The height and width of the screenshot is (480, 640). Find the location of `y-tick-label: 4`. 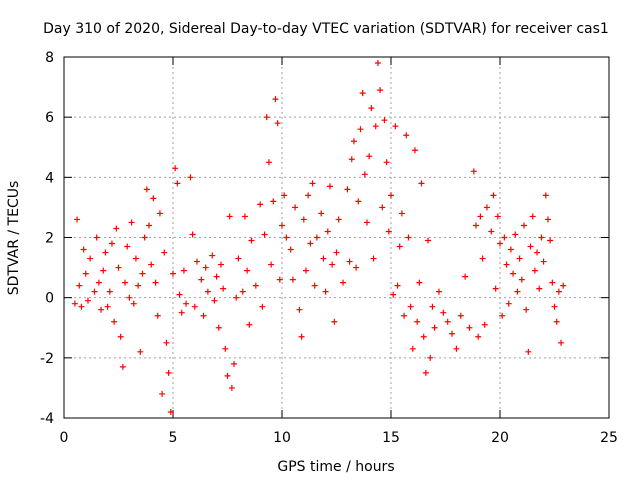

y-tick-label: 4 is located at coordinates (49, 178).